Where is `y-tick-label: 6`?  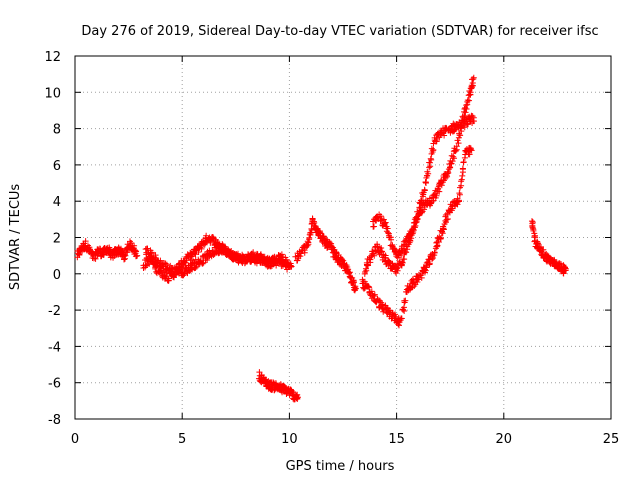 y-tick-label: 6 is located at coordinates (57, 166).